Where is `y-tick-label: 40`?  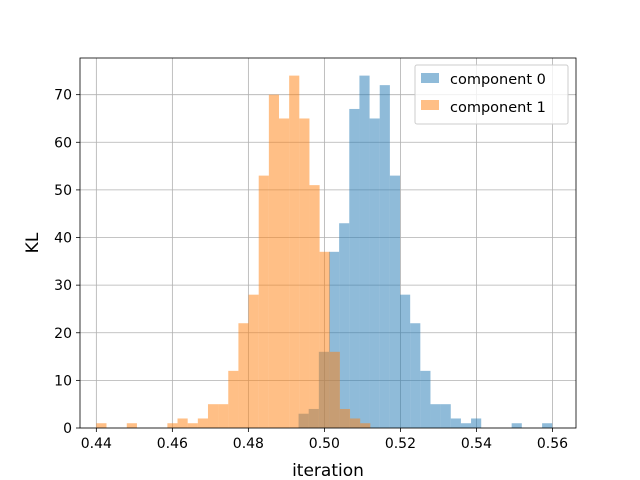 y-tick-label: 40 is located at coordinates (63, 239).